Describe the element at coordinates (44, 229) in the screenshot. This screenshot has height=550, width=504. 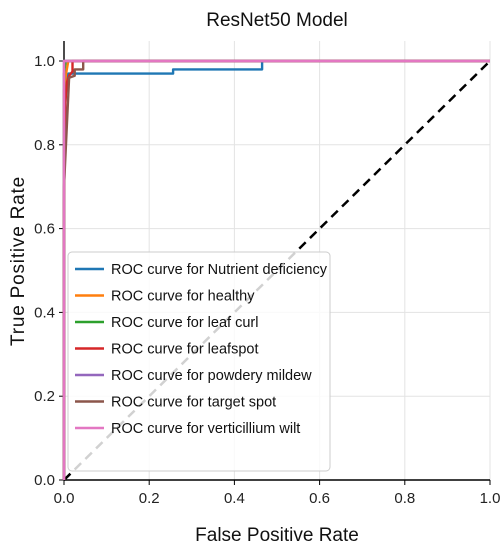
I see `y-tick-label: 0.6` at that location.